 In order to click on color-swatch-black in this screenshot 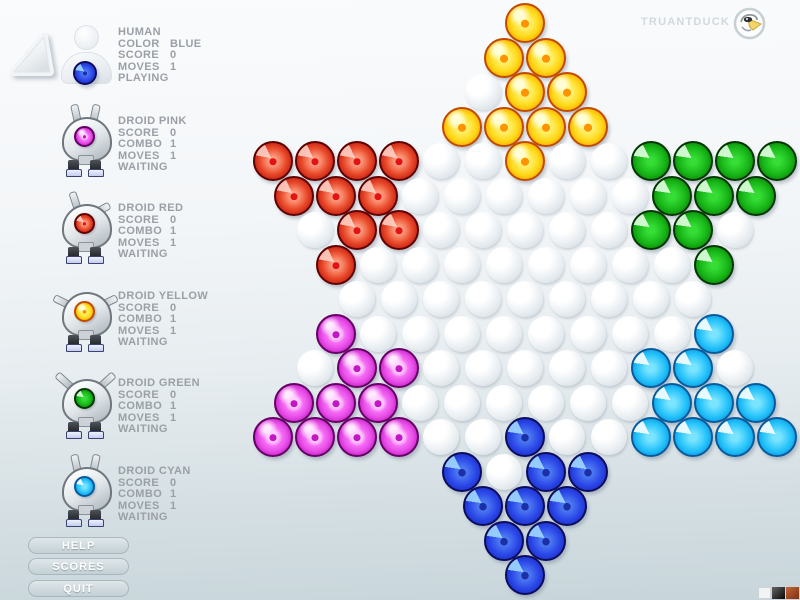, I will do `click(778, 593)`.